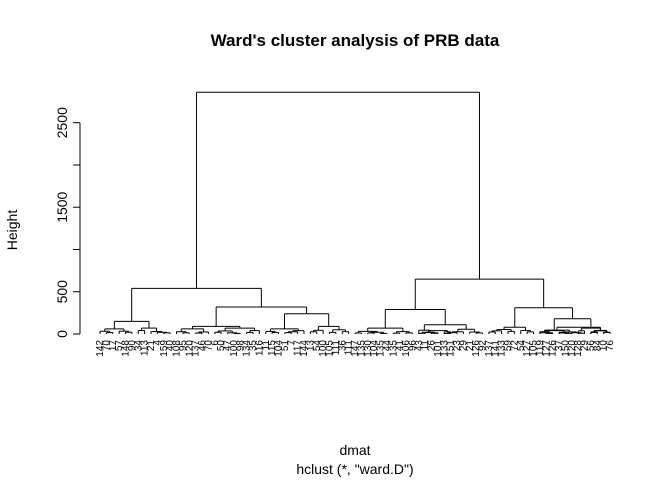 The width and height of the screenshot is (672, 485). What do you see at coordinates (354, 450) in the screenshot?
I see `x-axis-label: dmat` at bounding box center [354, 450].